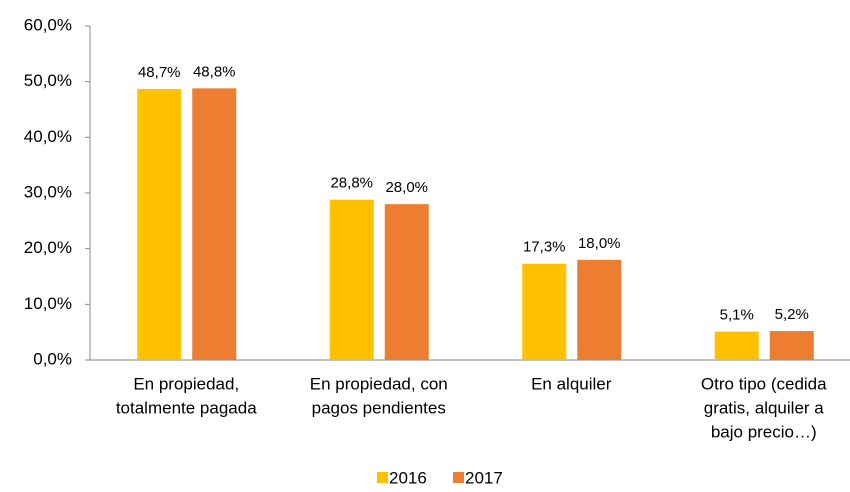  I want to click on y-tick-label: 50,0%, so click(48, 80).